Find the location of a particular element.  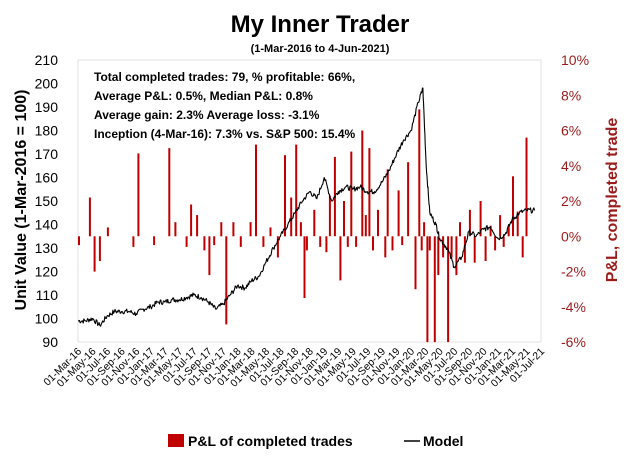

chart-title: My Inner Trader is located at coordinates (320, 24).